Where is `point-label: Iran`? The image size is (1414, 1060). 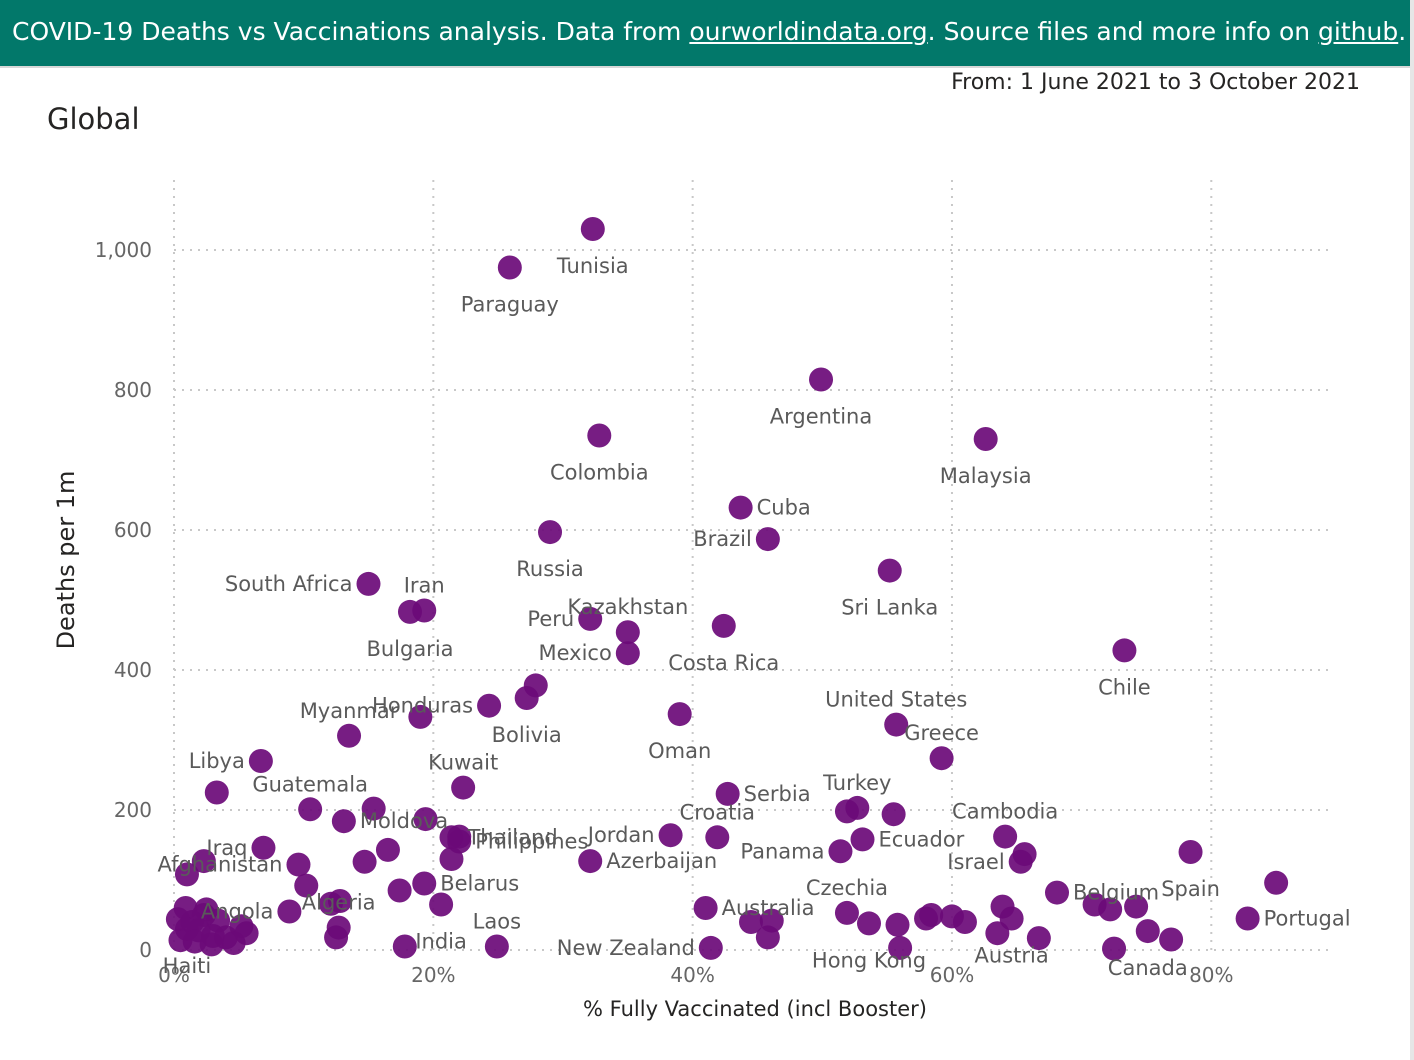 point-label: Iran is located at coordinates (424, 586).